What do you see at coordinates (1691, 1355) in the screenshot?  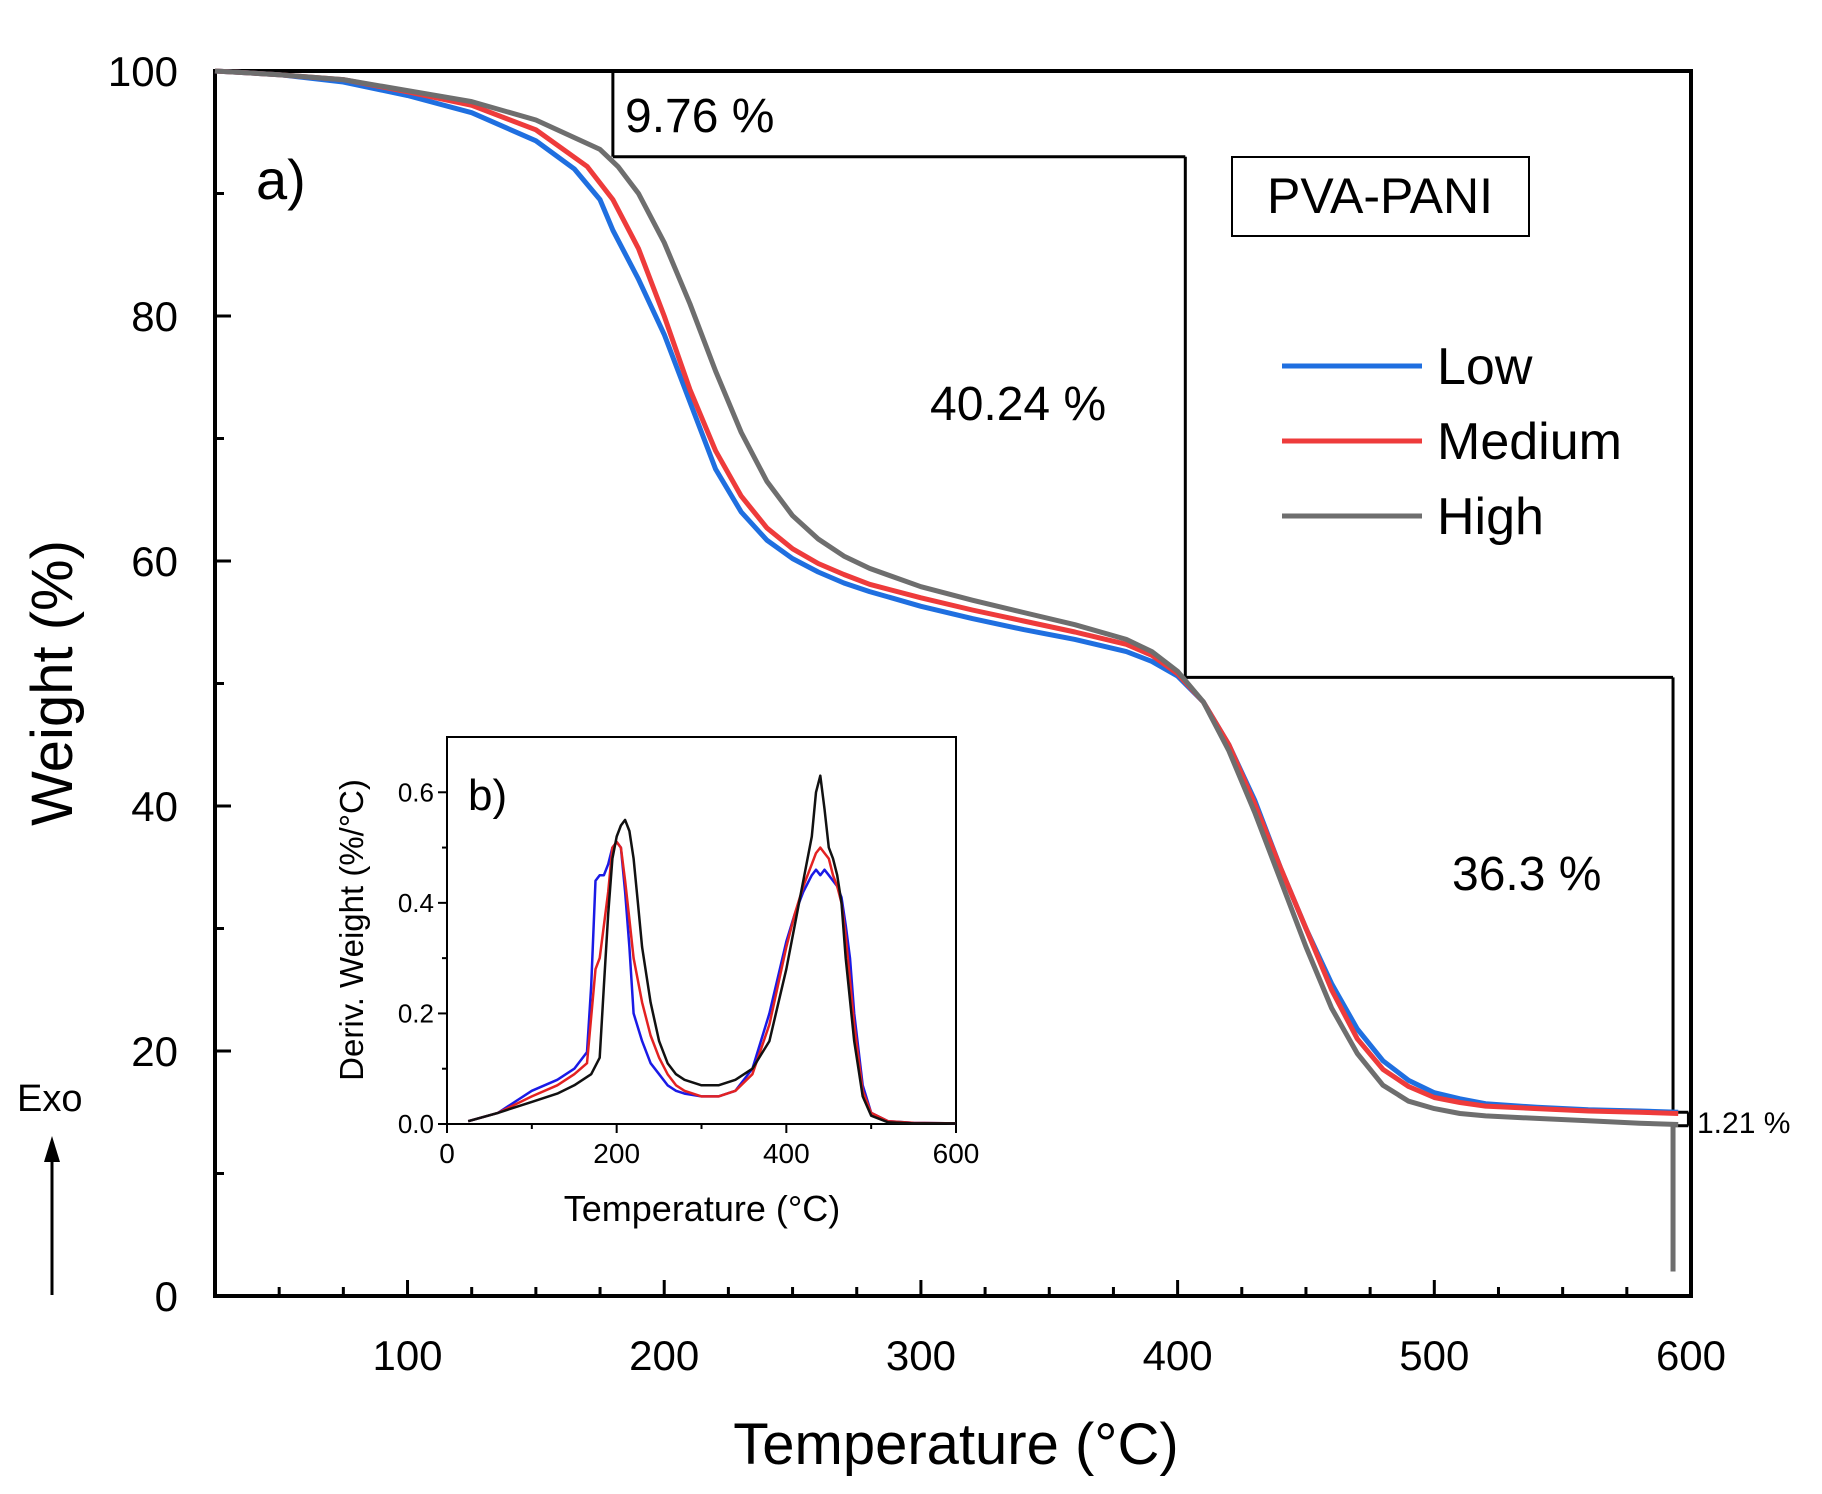 I see `x-tick-label: 600` at bounding box center [1691, 1355].